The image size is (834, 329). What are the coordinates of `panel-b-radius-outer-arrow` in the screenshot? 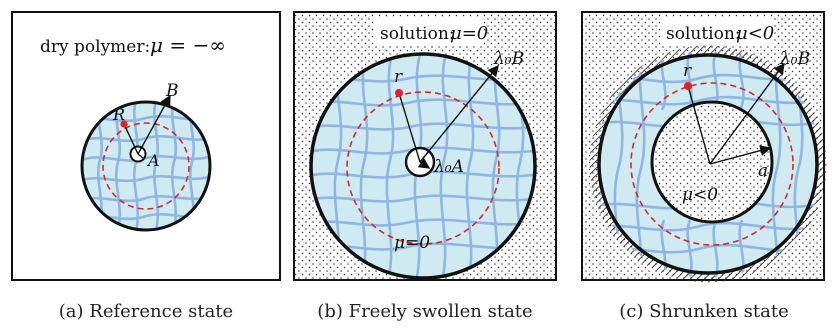 It's located at (459, 113).